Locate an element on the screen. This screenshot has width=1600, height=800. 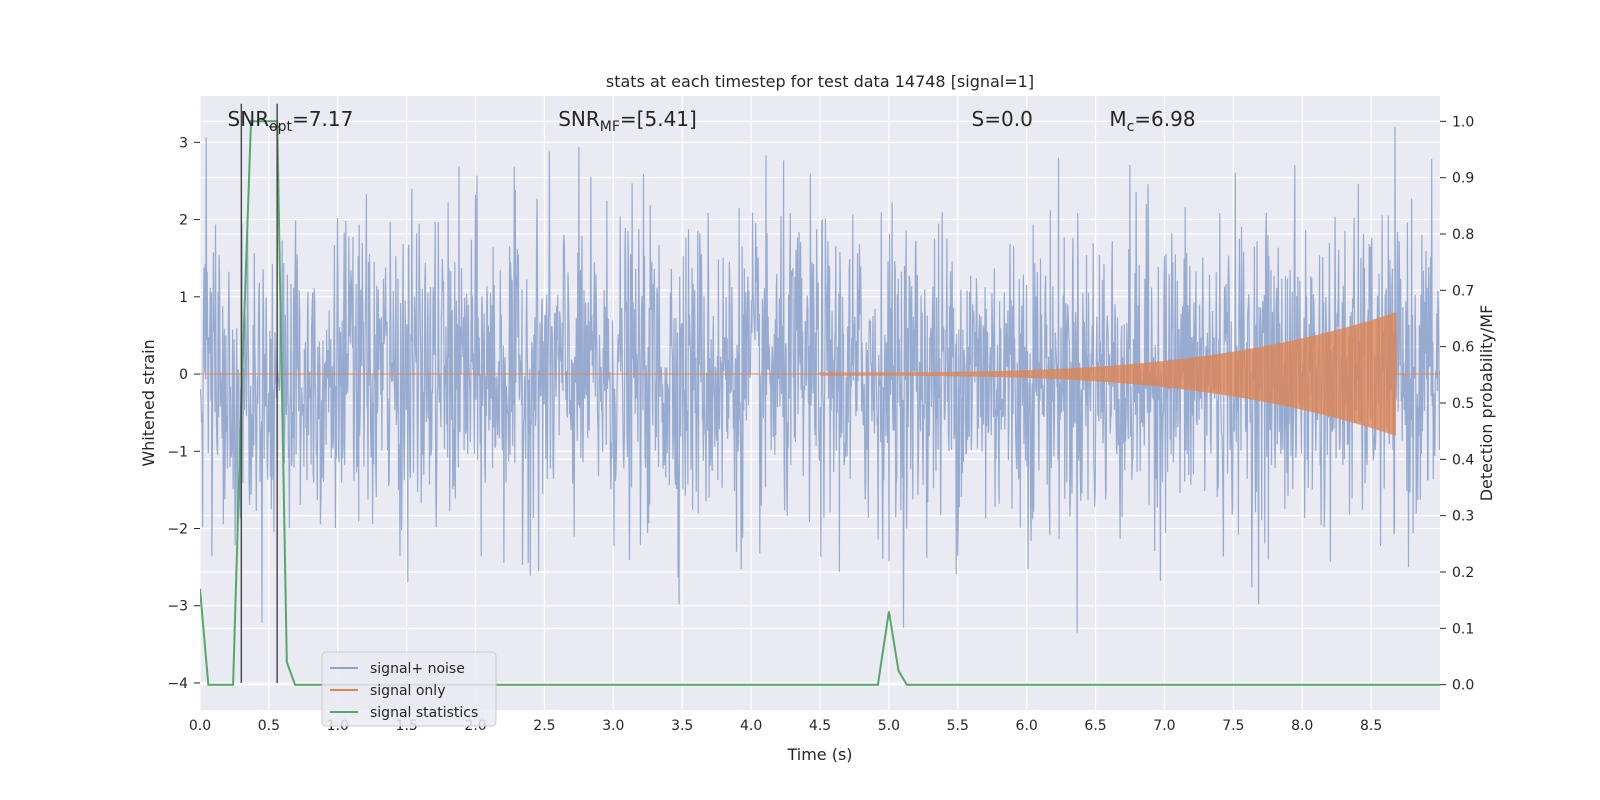
annotation-label: S=0.0 is located at coordinates (1002, 119).